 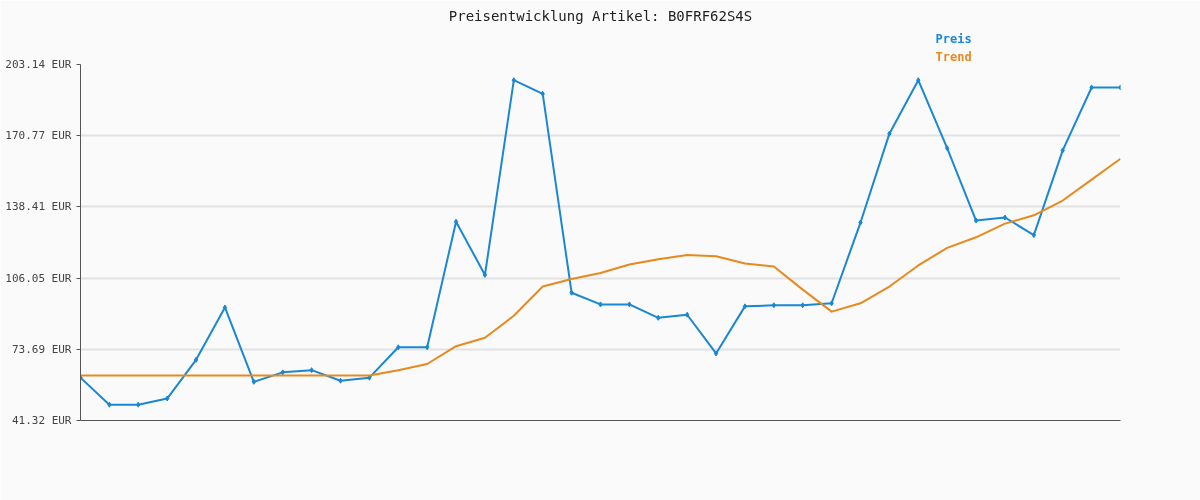 I want to click on y-tick-label: 106.05 EUR, so click(x=38, y=278).